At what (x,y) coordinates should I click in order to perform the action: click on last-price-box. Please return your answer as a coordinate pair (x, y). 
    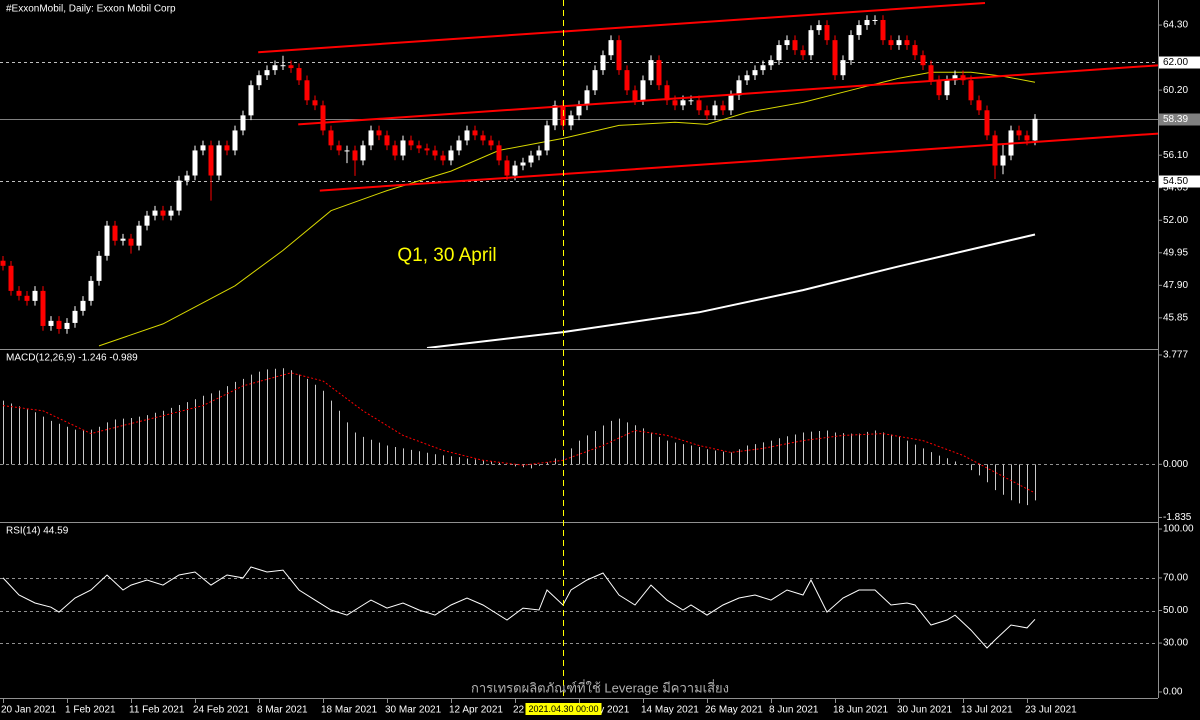
    Looking at the image, I should click on (1179, 119).